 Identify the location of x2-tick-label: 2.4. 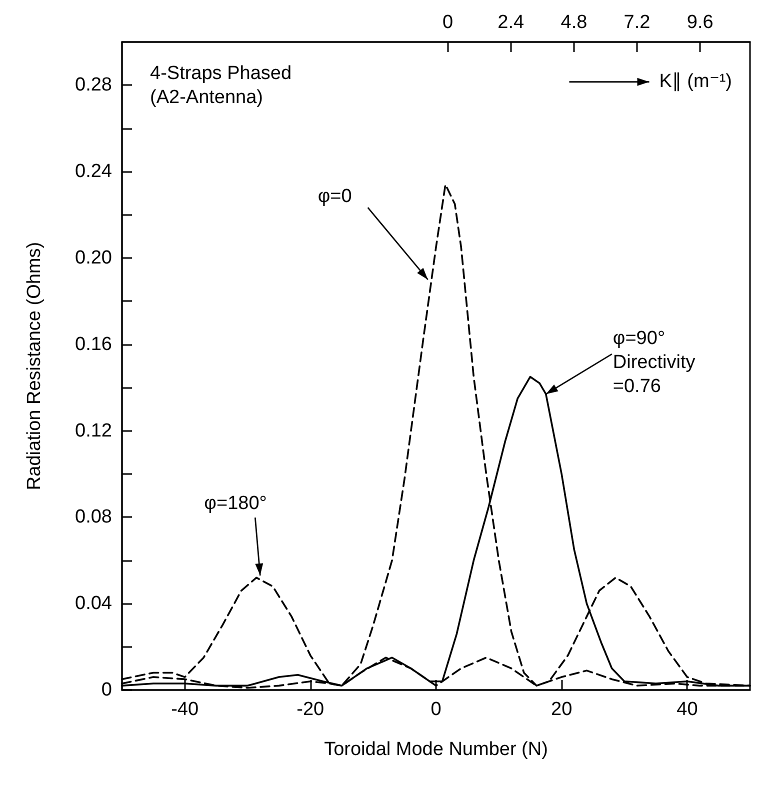
(511, 22).